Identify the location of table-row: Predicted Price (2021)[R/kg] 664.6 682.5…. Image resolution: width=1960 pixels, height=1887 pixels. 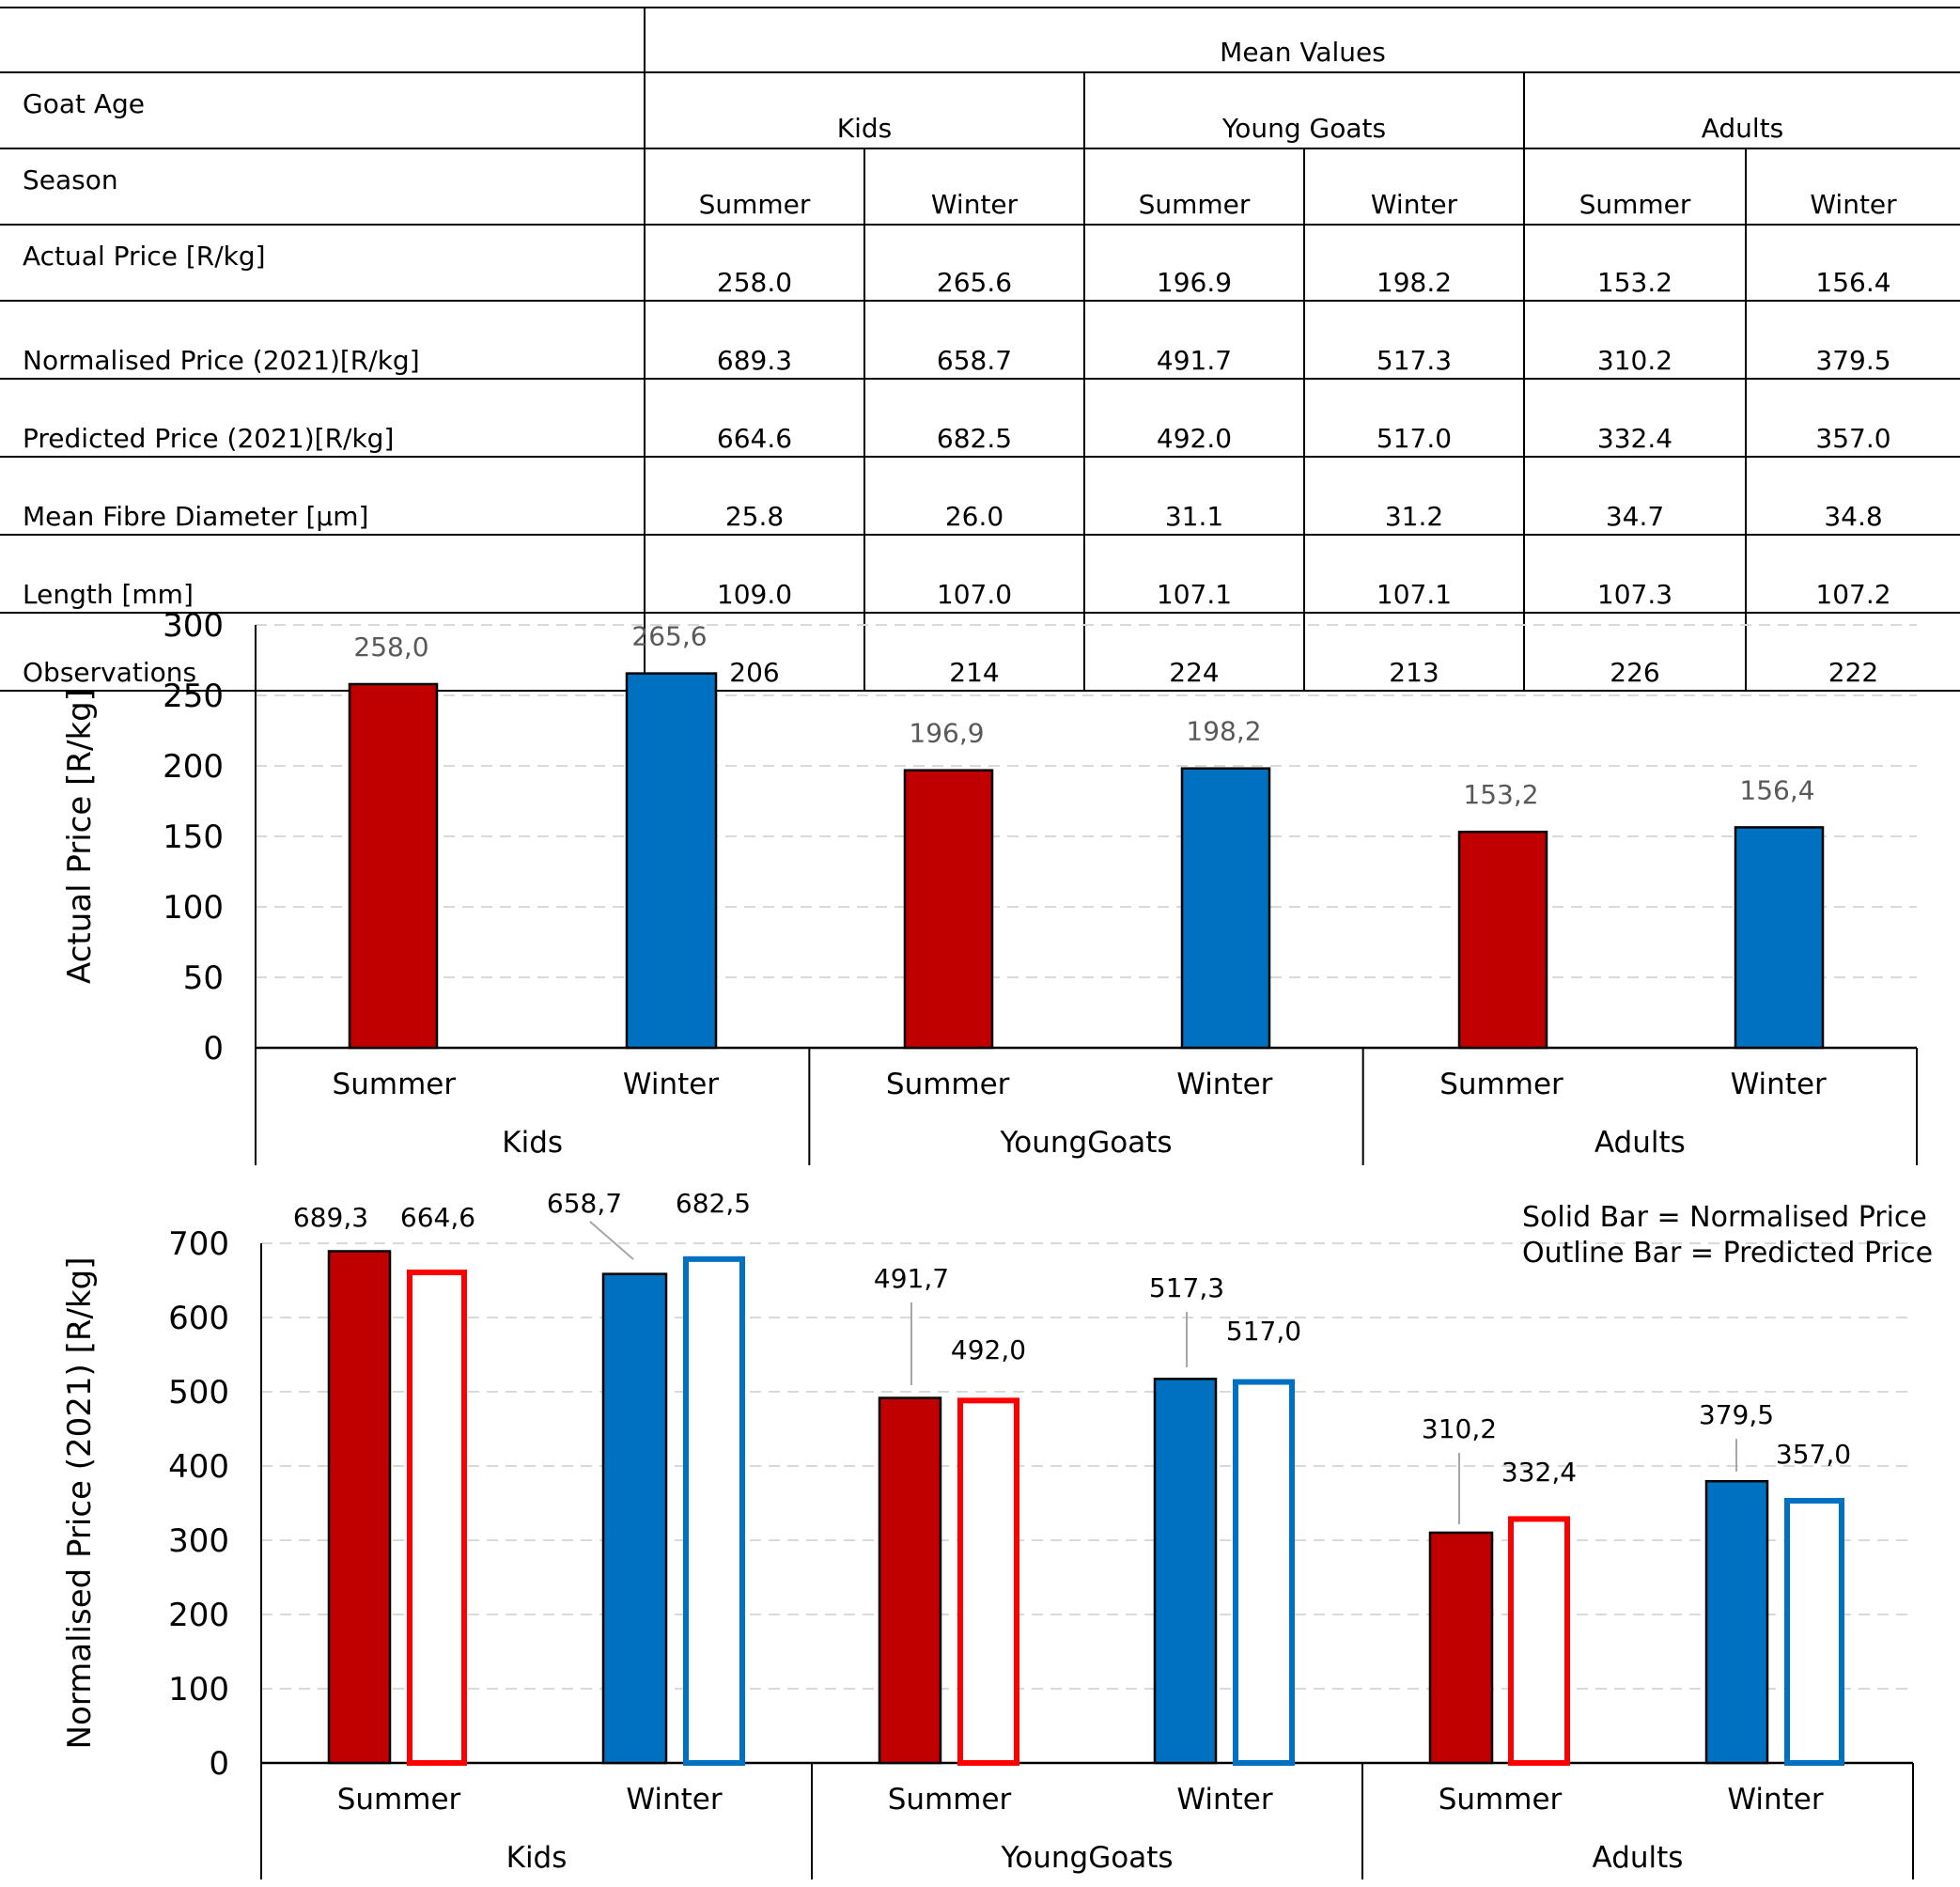
(980, 418).